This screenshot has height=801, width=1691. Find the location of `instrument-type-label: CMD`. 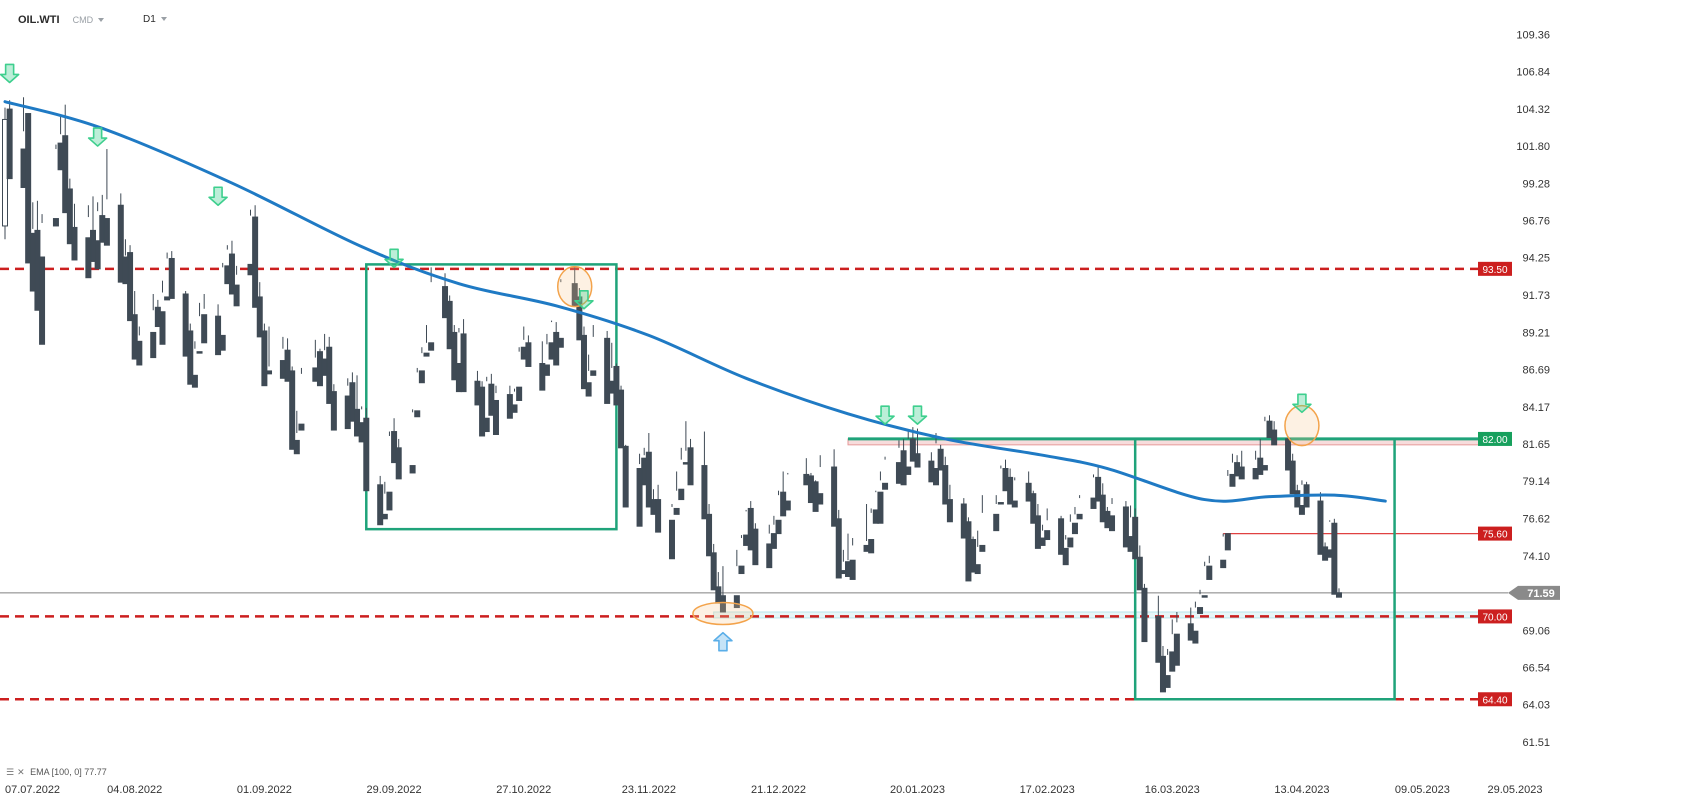

instrument-type-label: CMD is located at coordinates (83, 20).